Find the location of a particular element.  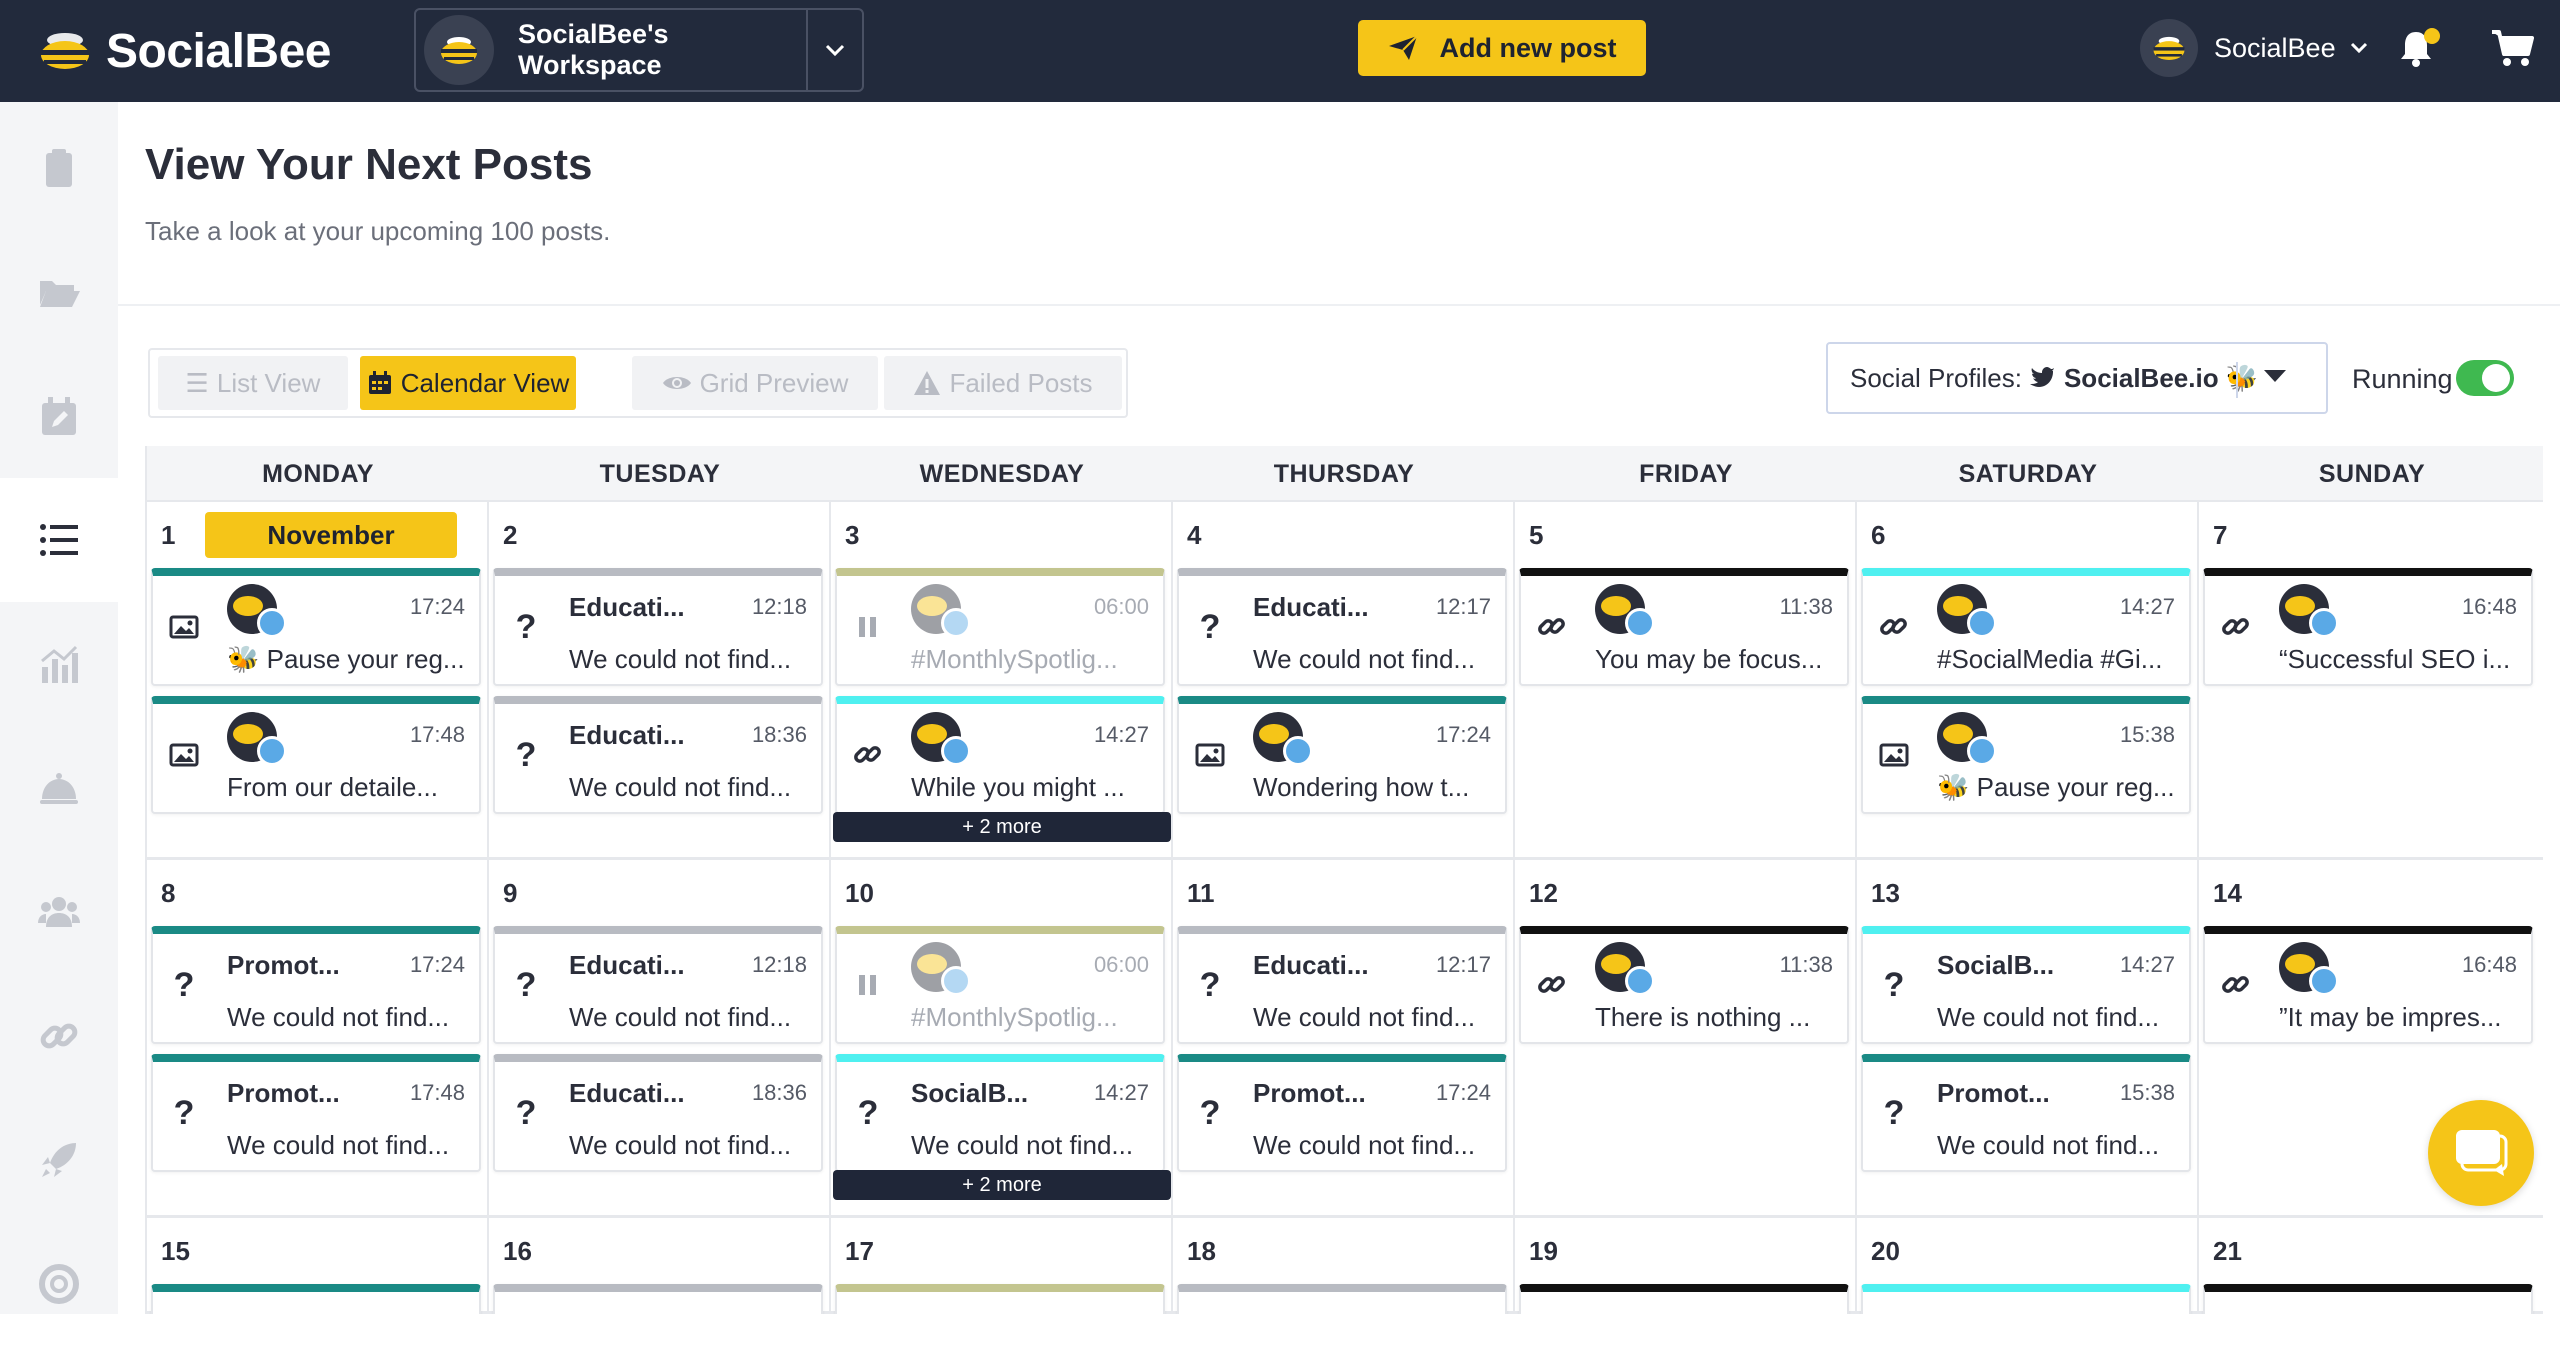

workspace-selector: SocialBee's Workspace is located at coordinates (639, 50).